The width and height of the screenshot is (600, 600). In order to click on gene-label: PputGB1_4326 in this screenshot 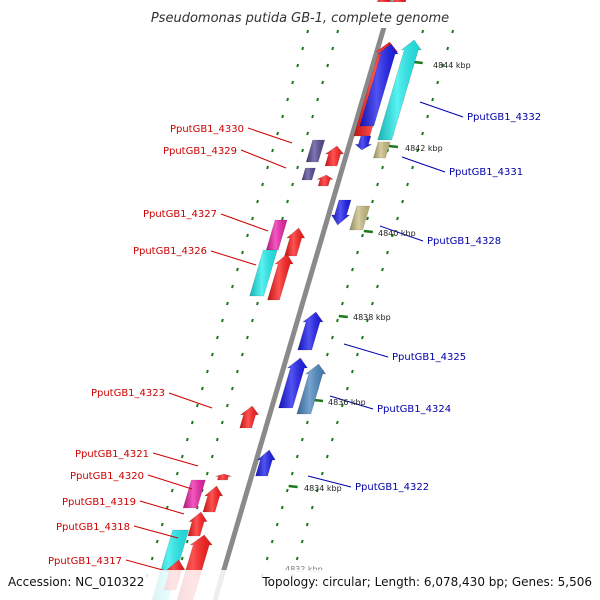, I will do `click(170, 251)`.